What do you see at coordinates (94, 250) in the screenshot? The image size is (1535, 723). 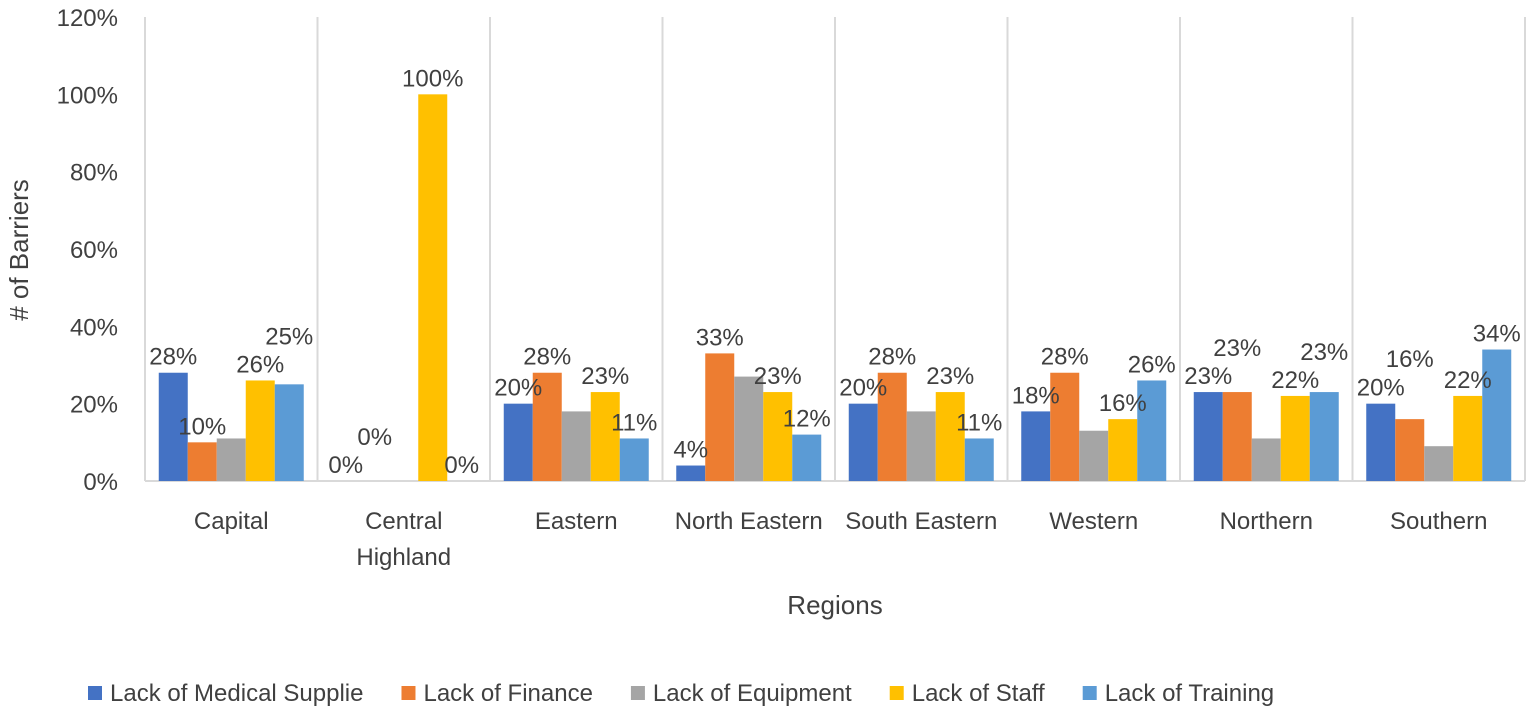 I see `y-tick-label: 60%` at bounding box center [94, 250].